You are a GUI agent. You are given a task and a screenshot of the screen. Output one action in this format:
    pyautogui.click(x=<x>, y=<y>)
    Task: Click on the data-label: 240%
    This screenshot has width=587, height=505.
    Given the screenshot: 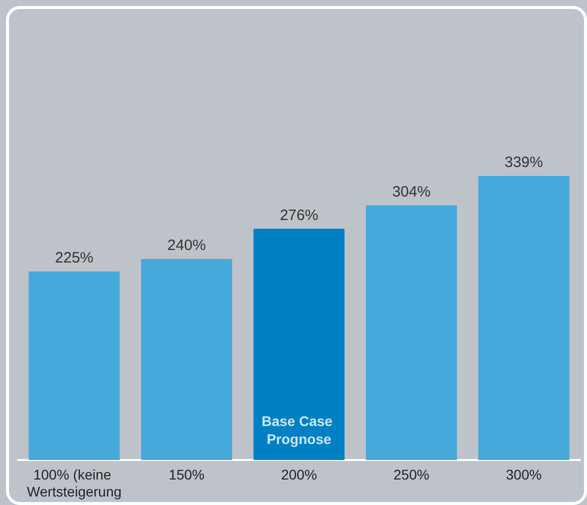 What is the action you would take?
    pyautogui.click(x=186, y=245)
    